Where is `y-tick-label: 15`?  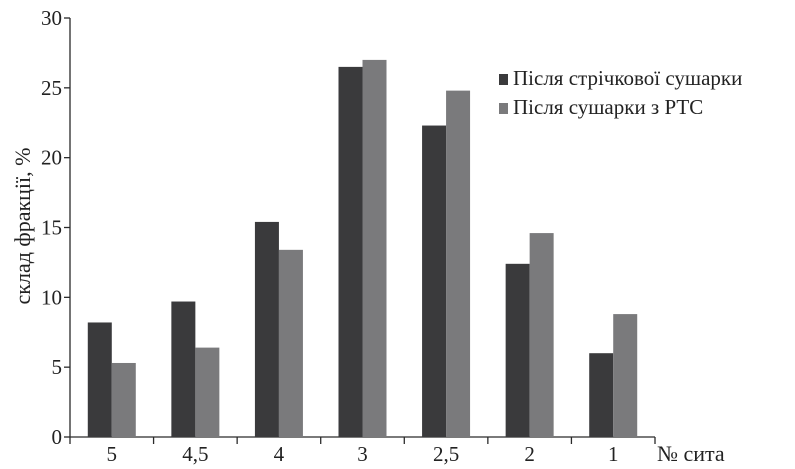
y-tick-label: 15 is located at coordinates (51, 228).